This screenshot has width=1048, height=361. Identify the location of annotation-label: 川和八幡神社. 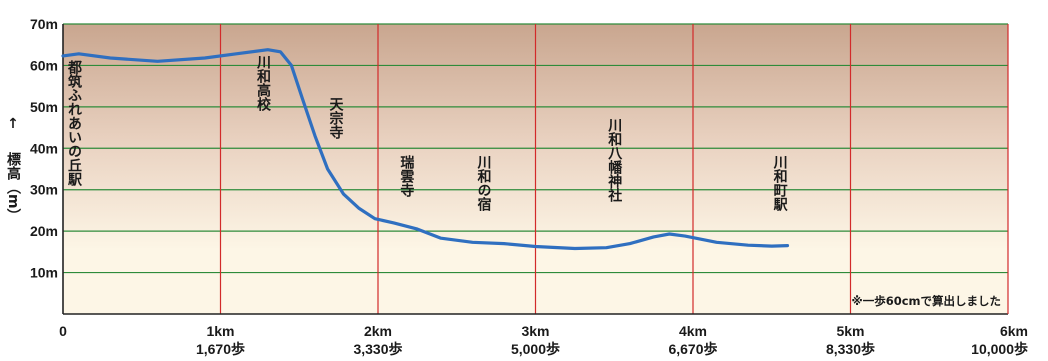
(614, 160).